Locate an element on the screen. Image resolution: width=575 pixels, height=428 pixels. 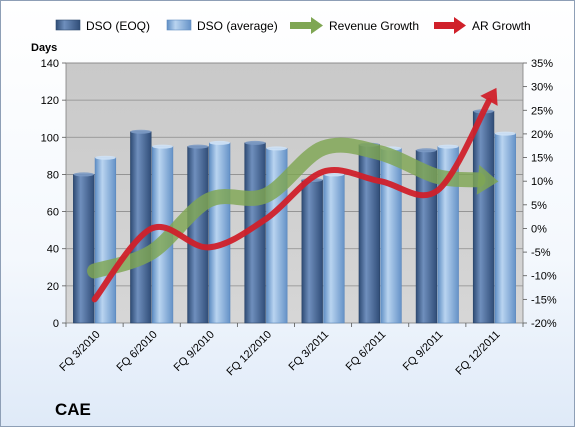
y2-tick-label: 25% is located at coordinates (542, 111).